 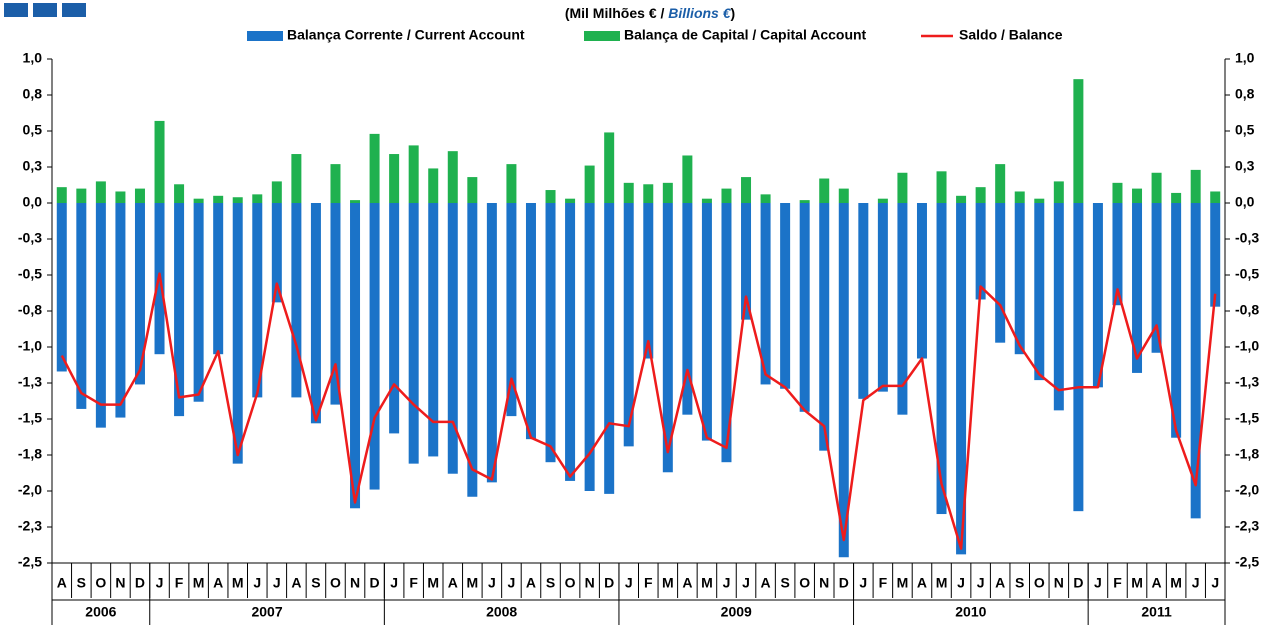 I want to click on legend-label: Balança Corrente / Current Account, so click(x=406, y=35).